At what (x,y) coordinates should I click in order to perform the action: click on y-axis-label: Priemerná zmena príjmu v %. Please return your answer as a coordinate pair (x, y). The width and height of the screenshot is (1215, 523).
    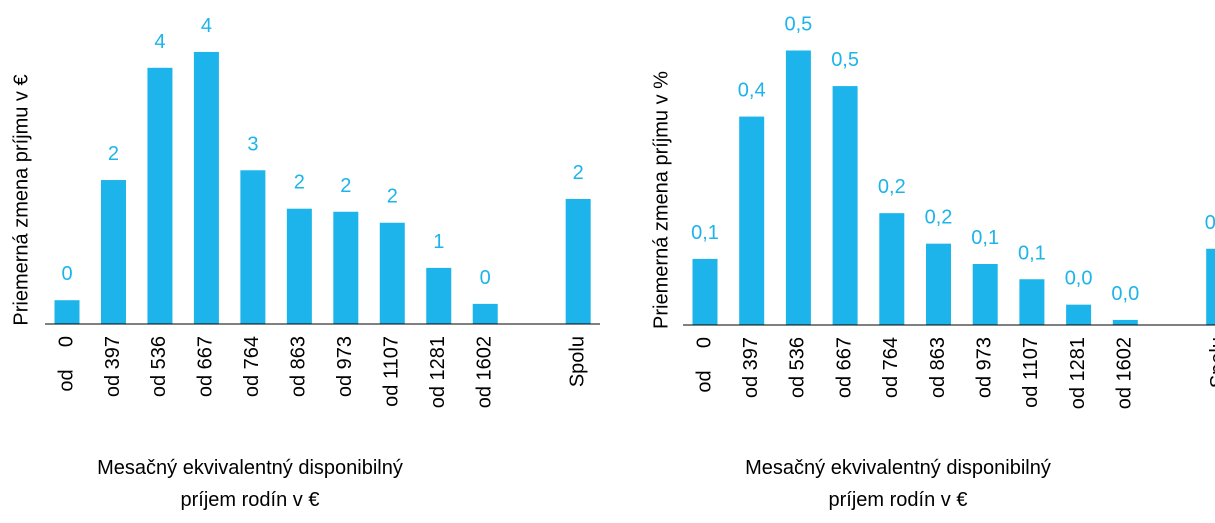
    Looking at the image, I should click on (661, 200).